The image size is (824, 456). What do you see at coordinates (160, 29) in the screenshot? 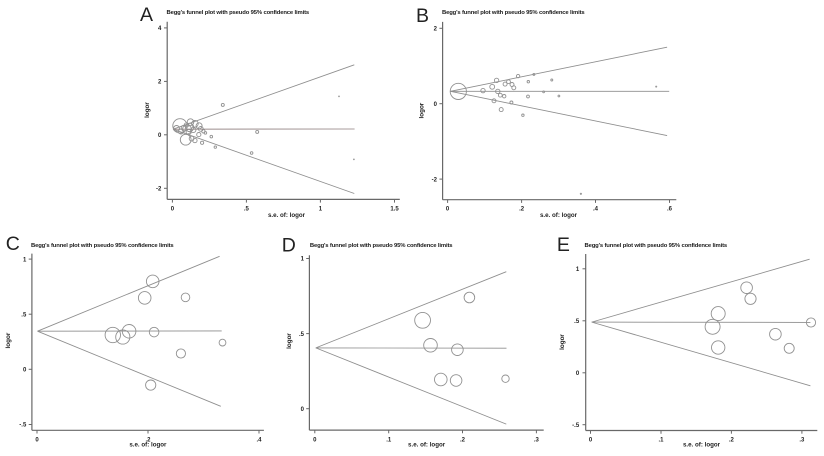
I see `svg-text: 4` at bounding box center [160, 29].